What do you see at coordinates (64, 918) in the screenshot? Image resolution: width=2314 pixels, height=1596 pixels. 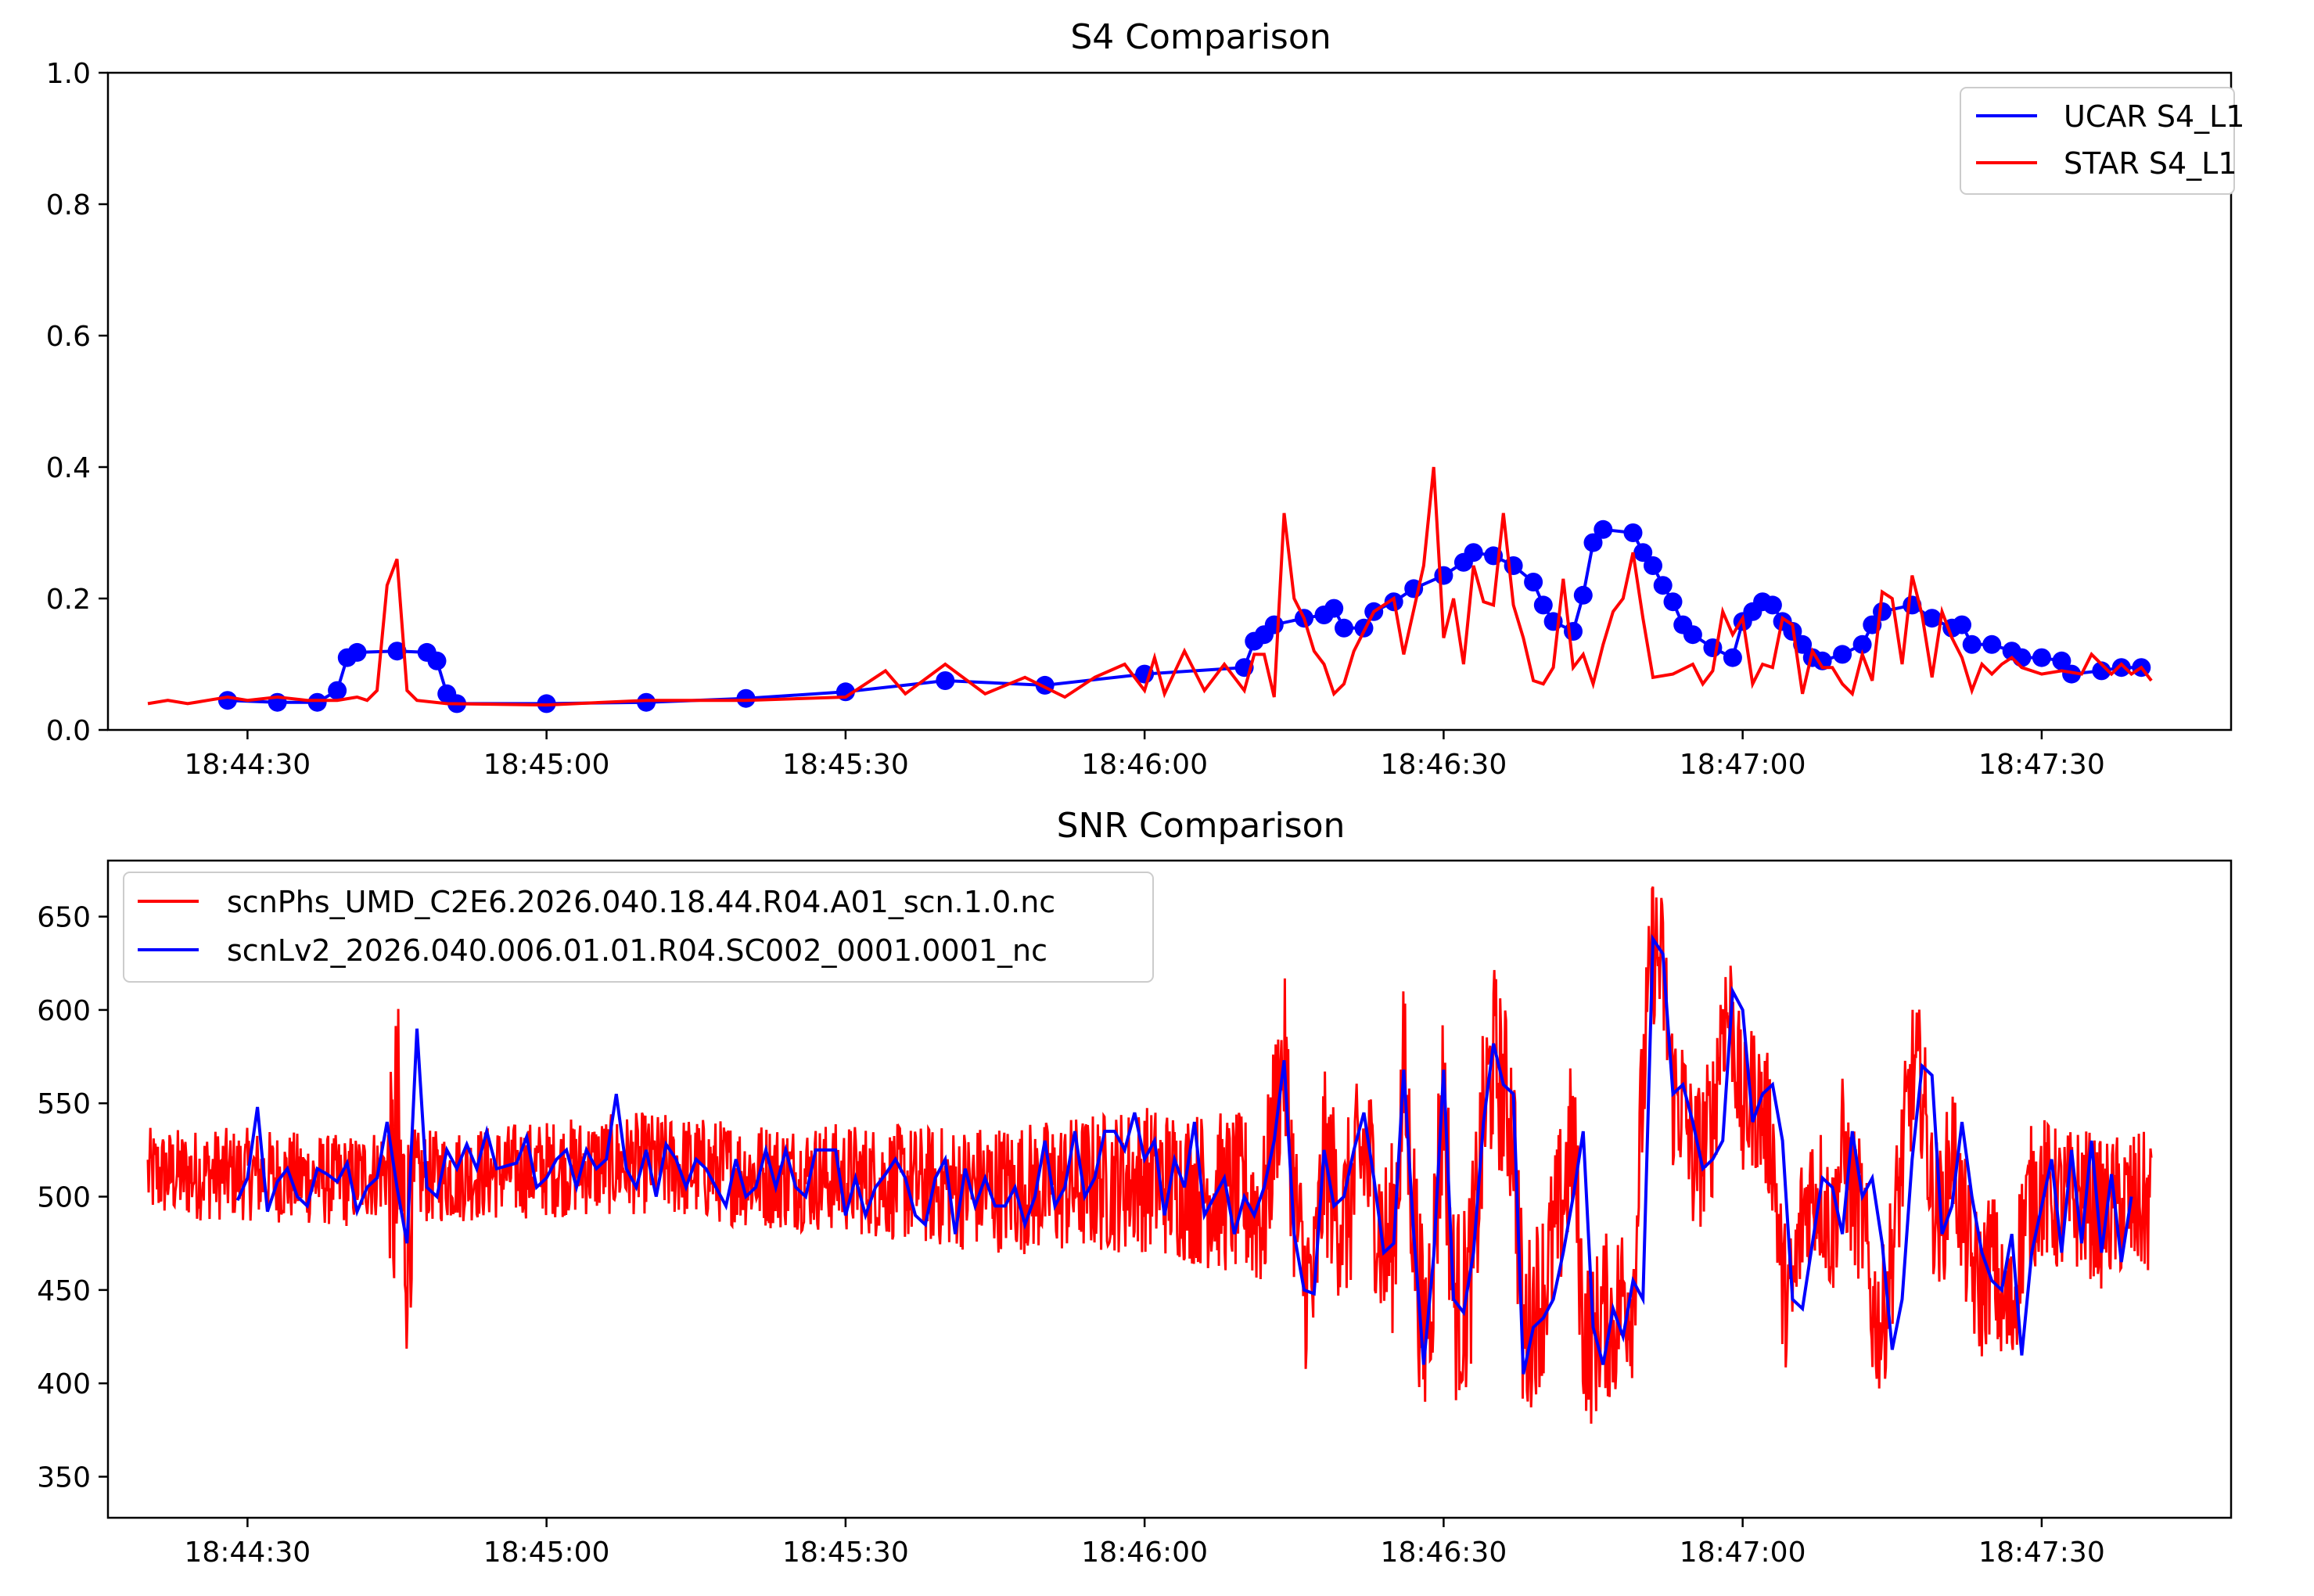 I see `y-tick-label: 650` at bounding box center [64, 918].